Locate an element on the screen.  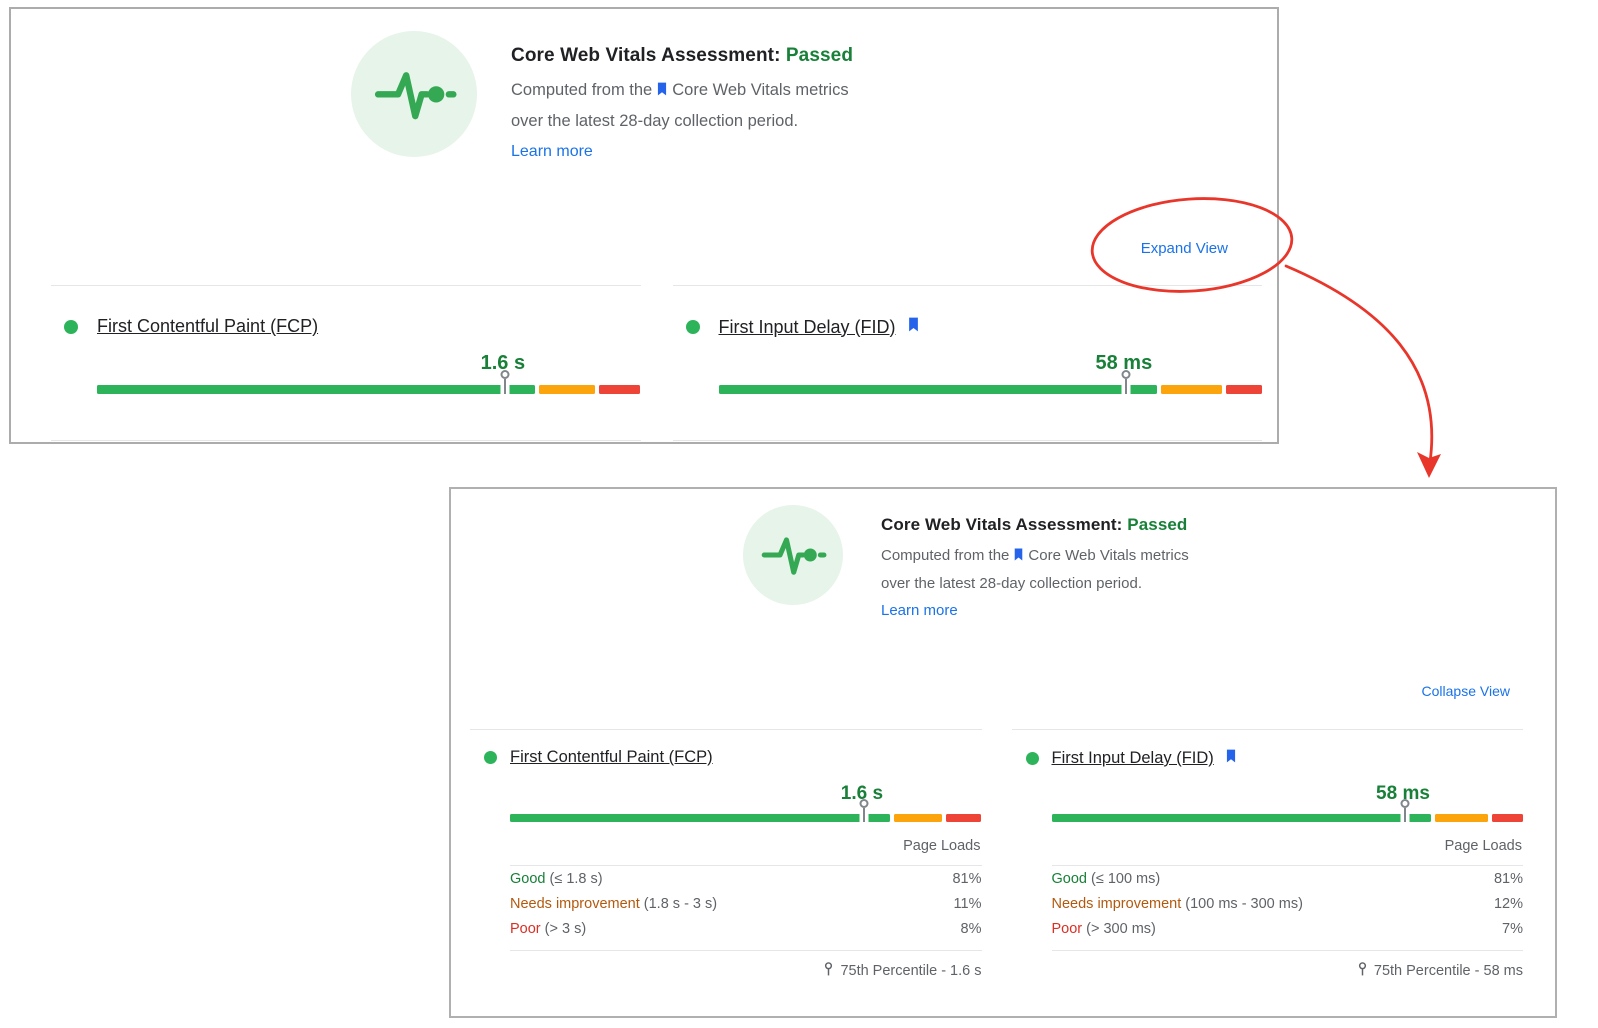
expand-view-link: Expand View is located at coordinates (1184, 248).